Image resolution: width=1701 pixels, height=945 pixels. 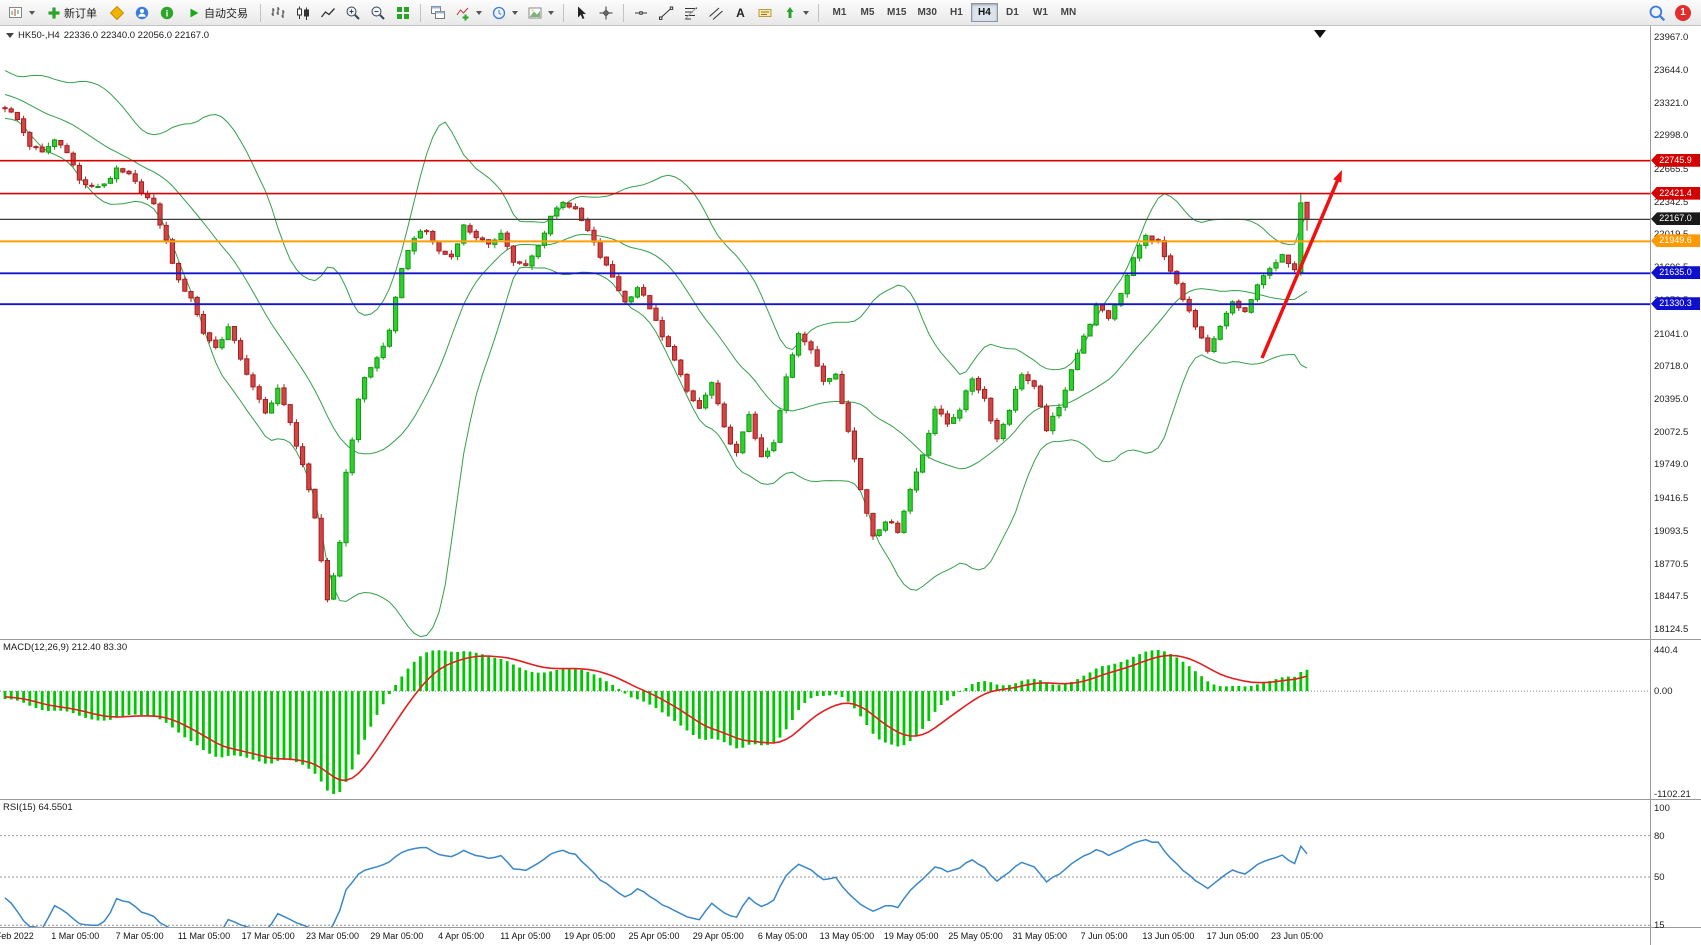 I want to click on crosshair-tool-button, so click(x=606, y=12).